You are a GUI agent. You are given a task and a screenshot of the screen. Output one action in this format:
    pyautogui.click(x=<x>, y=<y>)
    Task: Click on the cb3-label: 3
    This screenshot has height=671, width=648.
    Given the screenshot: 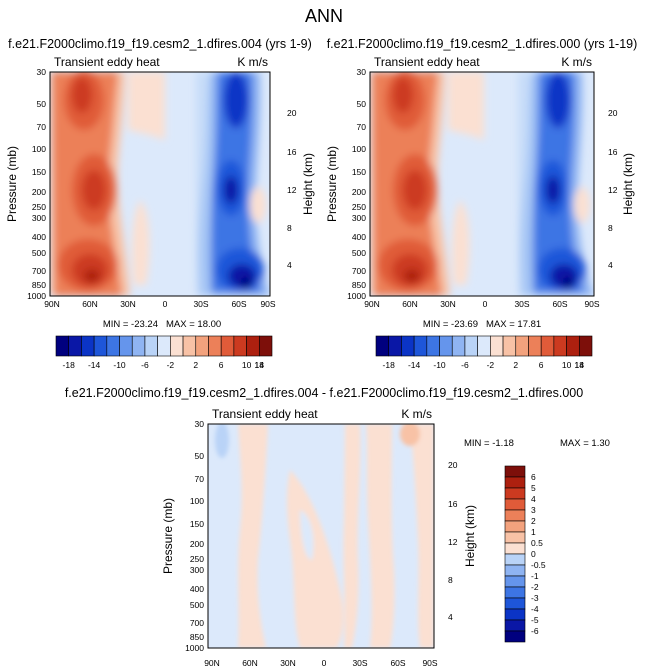 What is the action you would take?
    pyautogui.click(x=533, y=510)
    